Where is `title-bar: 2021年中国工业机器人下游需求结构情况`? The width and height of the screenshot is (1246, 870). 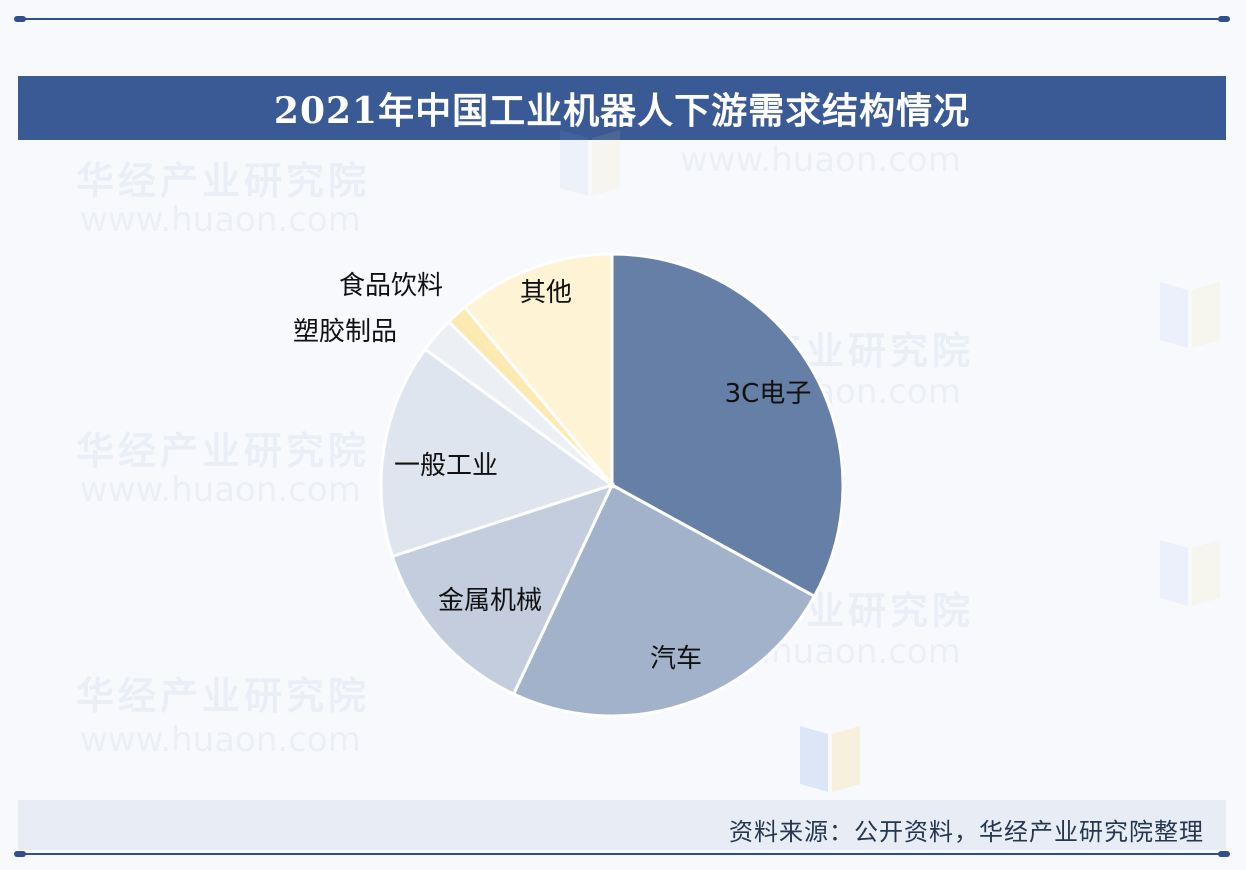
title-bar: 2021年中国工业机器人下游需求结构情况 is located at coordinates (622, 108).